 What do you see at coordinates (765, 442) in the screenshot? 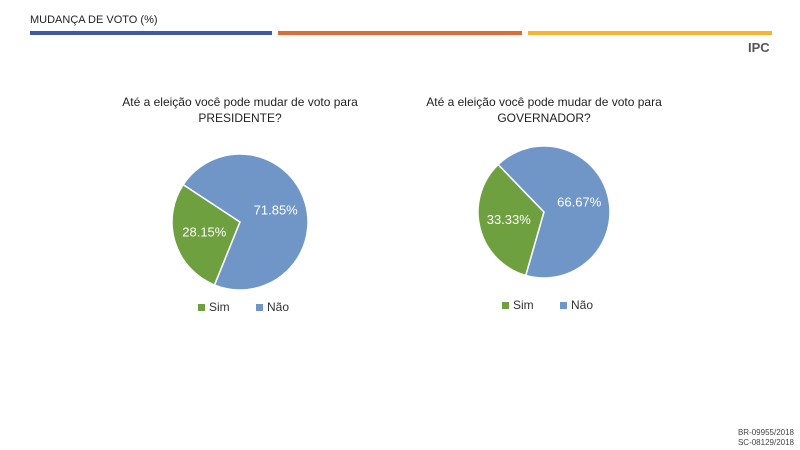
I see `footer-code: SC-08129/2018` at bounding box center [765, 442].